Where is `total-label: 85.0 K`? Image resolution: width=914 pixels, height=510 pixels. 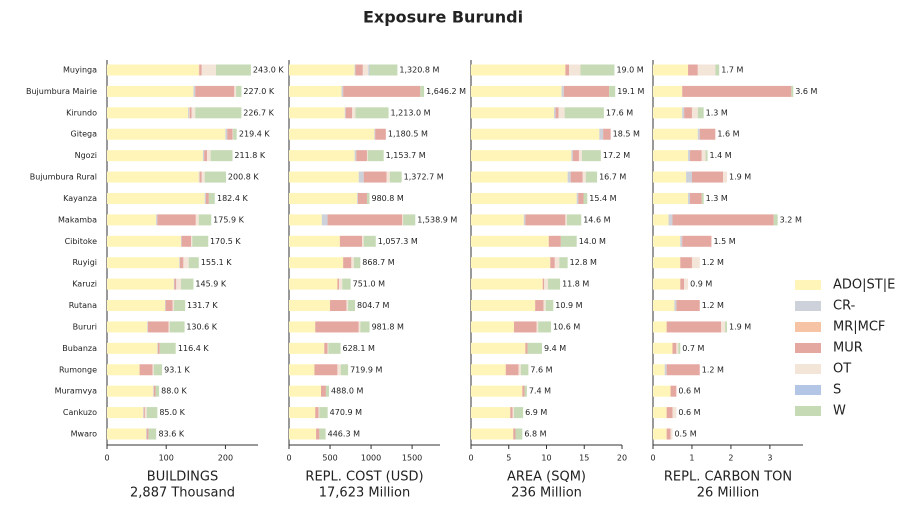 total-label: 85.0 K is located at coordinates (172, 412).